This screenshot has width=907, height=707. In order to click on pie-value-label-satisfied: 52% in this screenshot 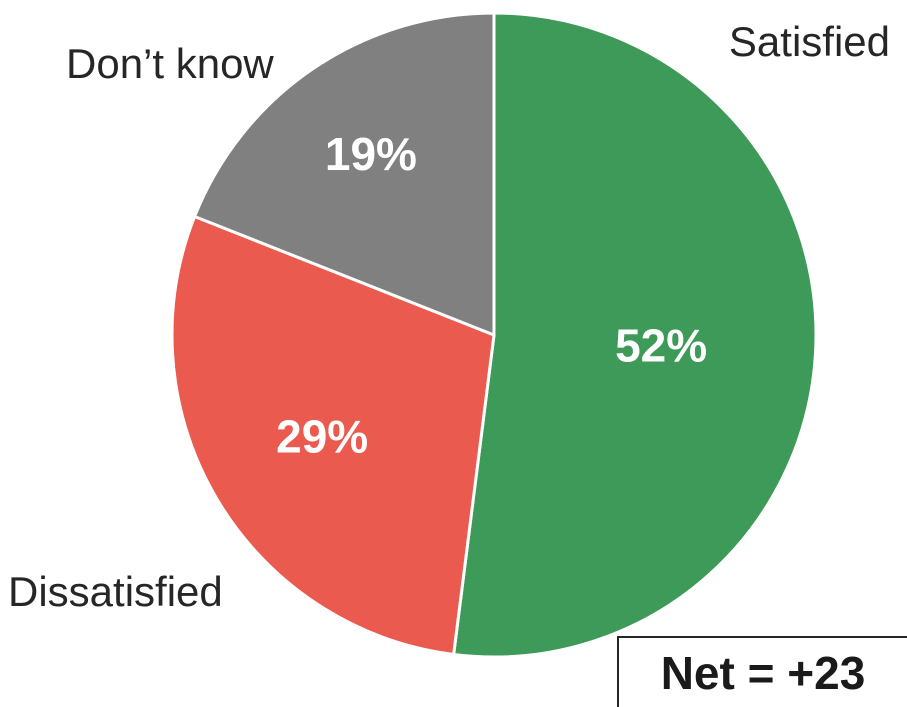, I will do `click(661, 346)`.